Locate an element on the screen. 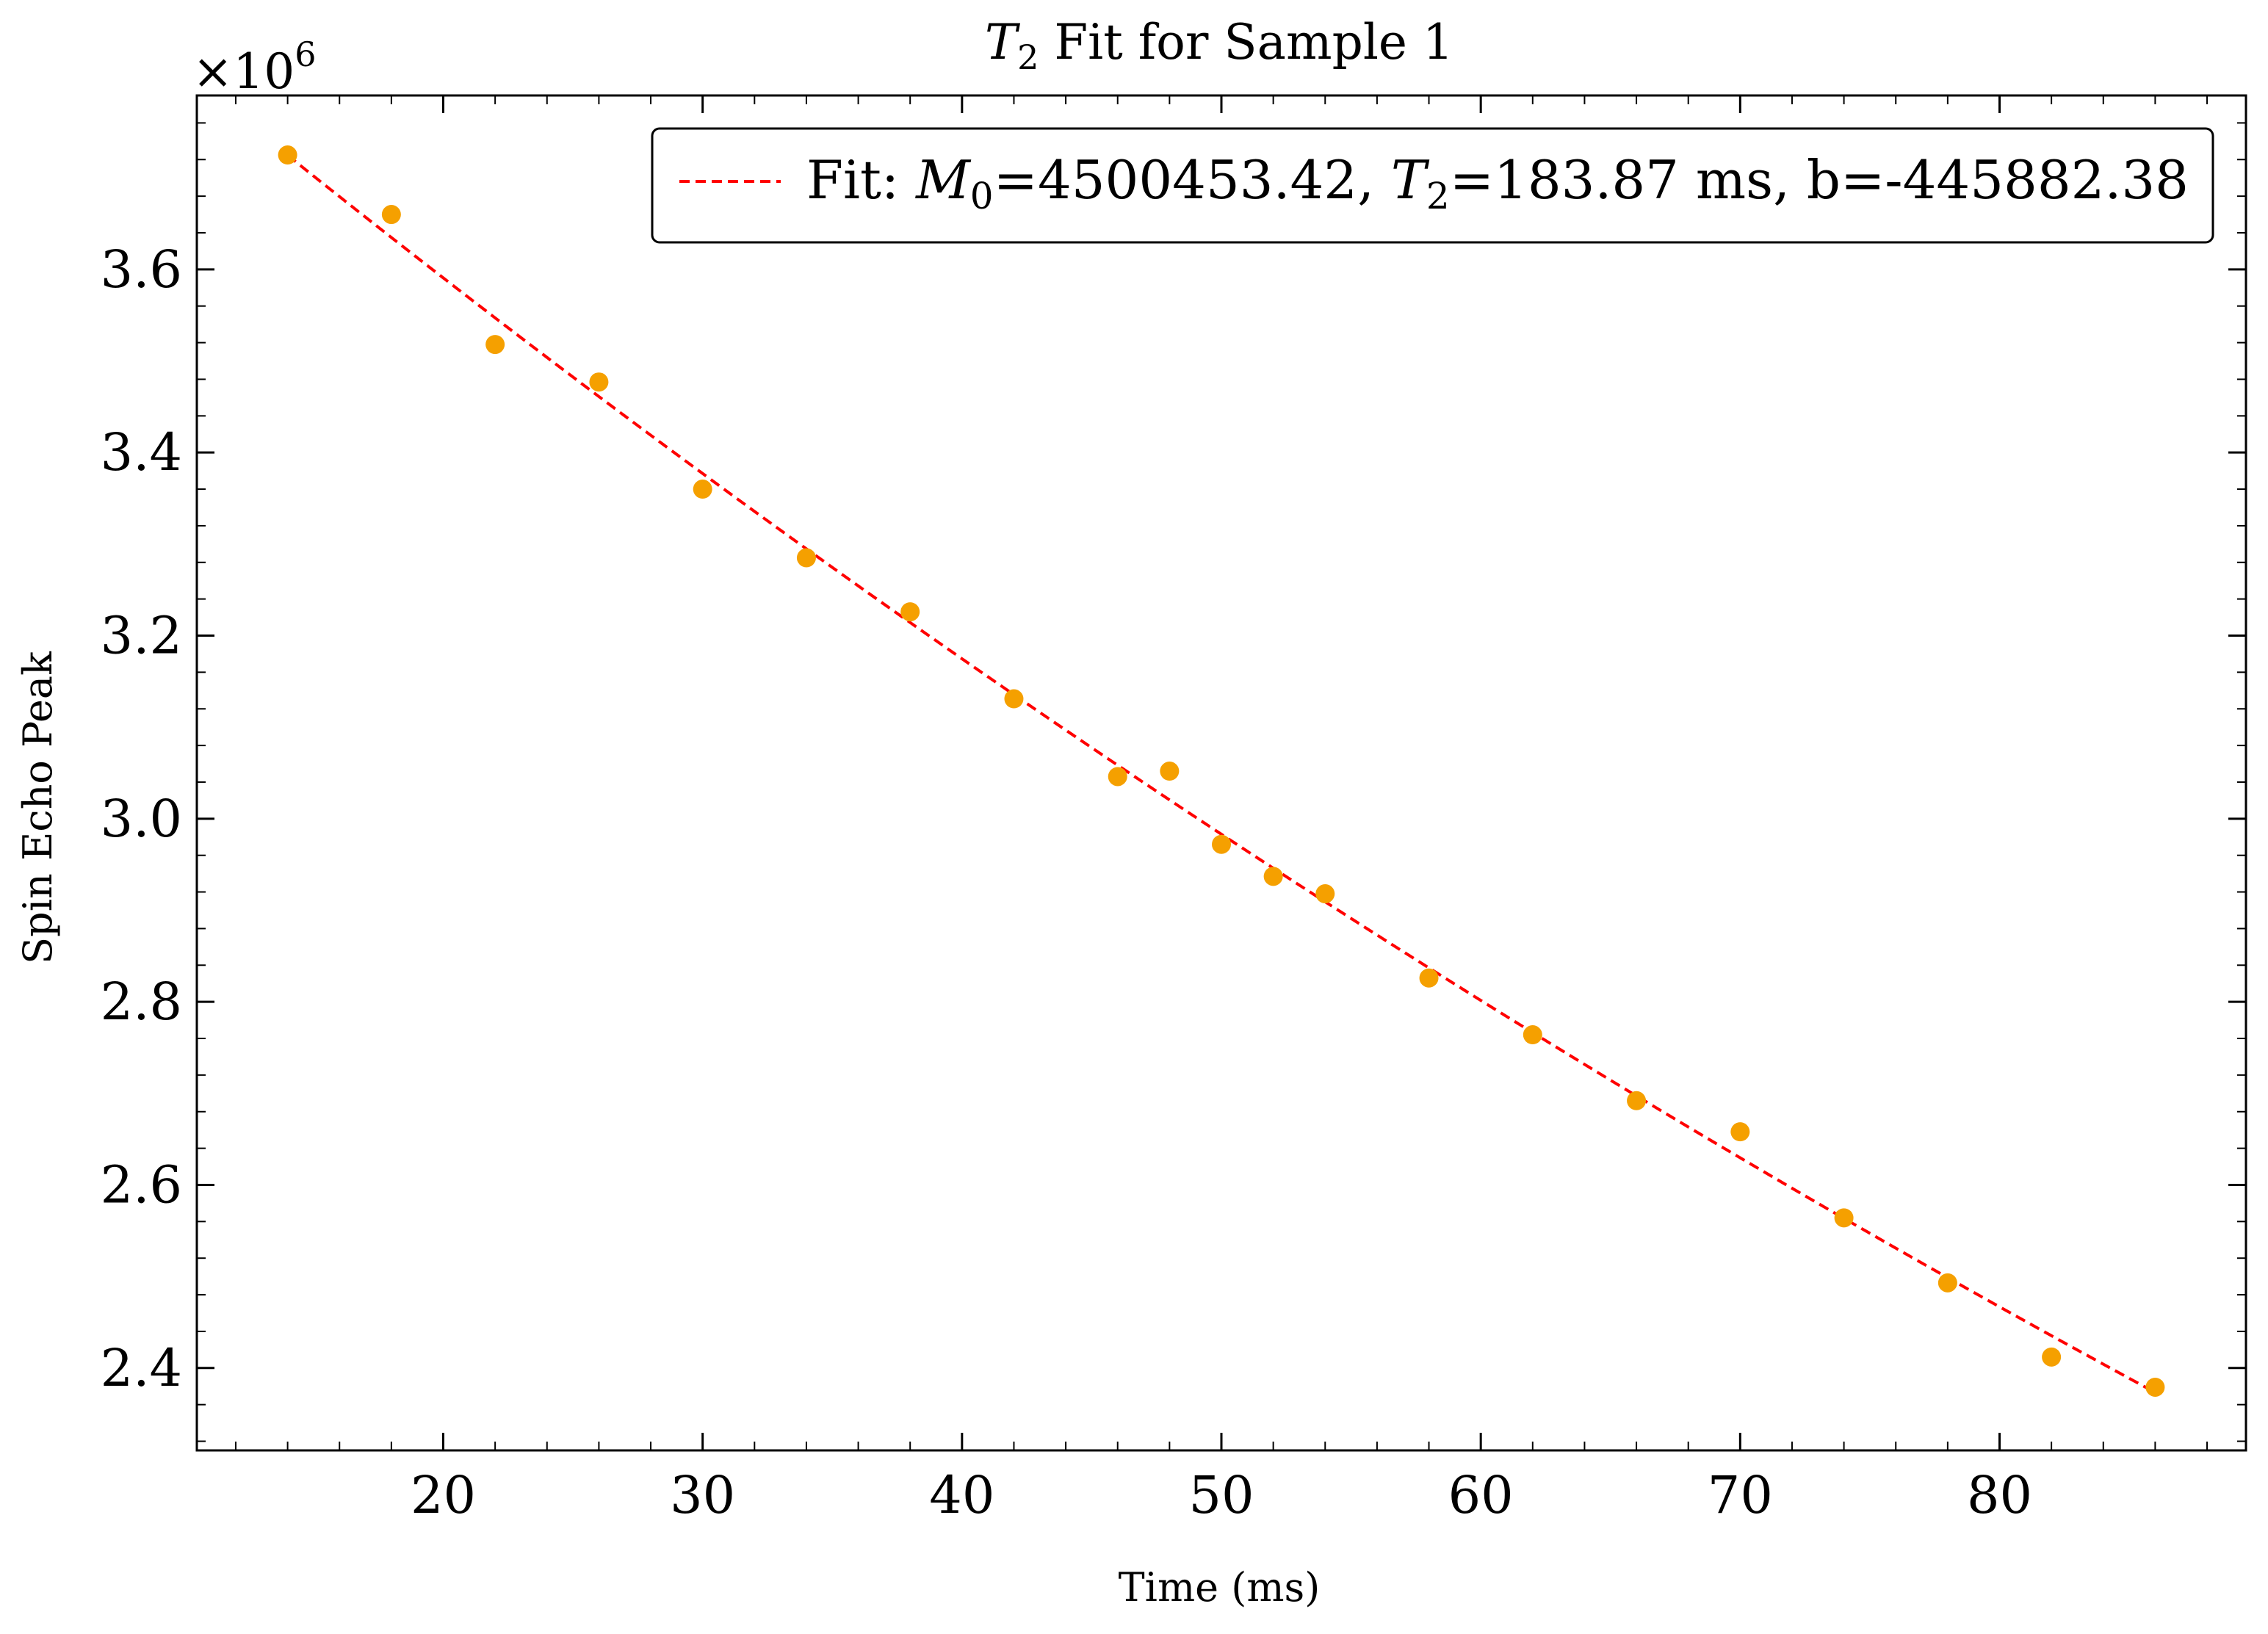  x-tick-labels: 20 30 40 50 60 70 80 is located at coordinates (1221, 1495).